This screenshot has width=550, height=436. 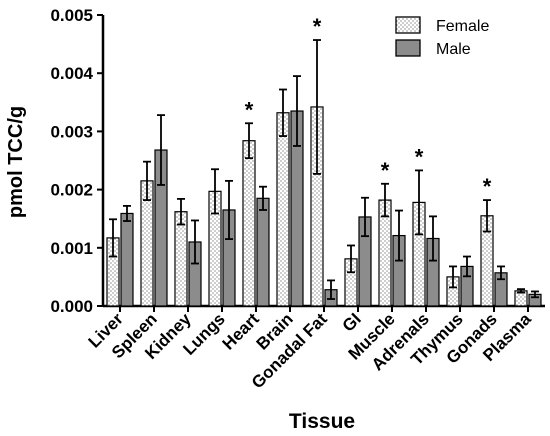 I want to click on significance-star-gonadal-fat: *, so click(x=317, y=26).